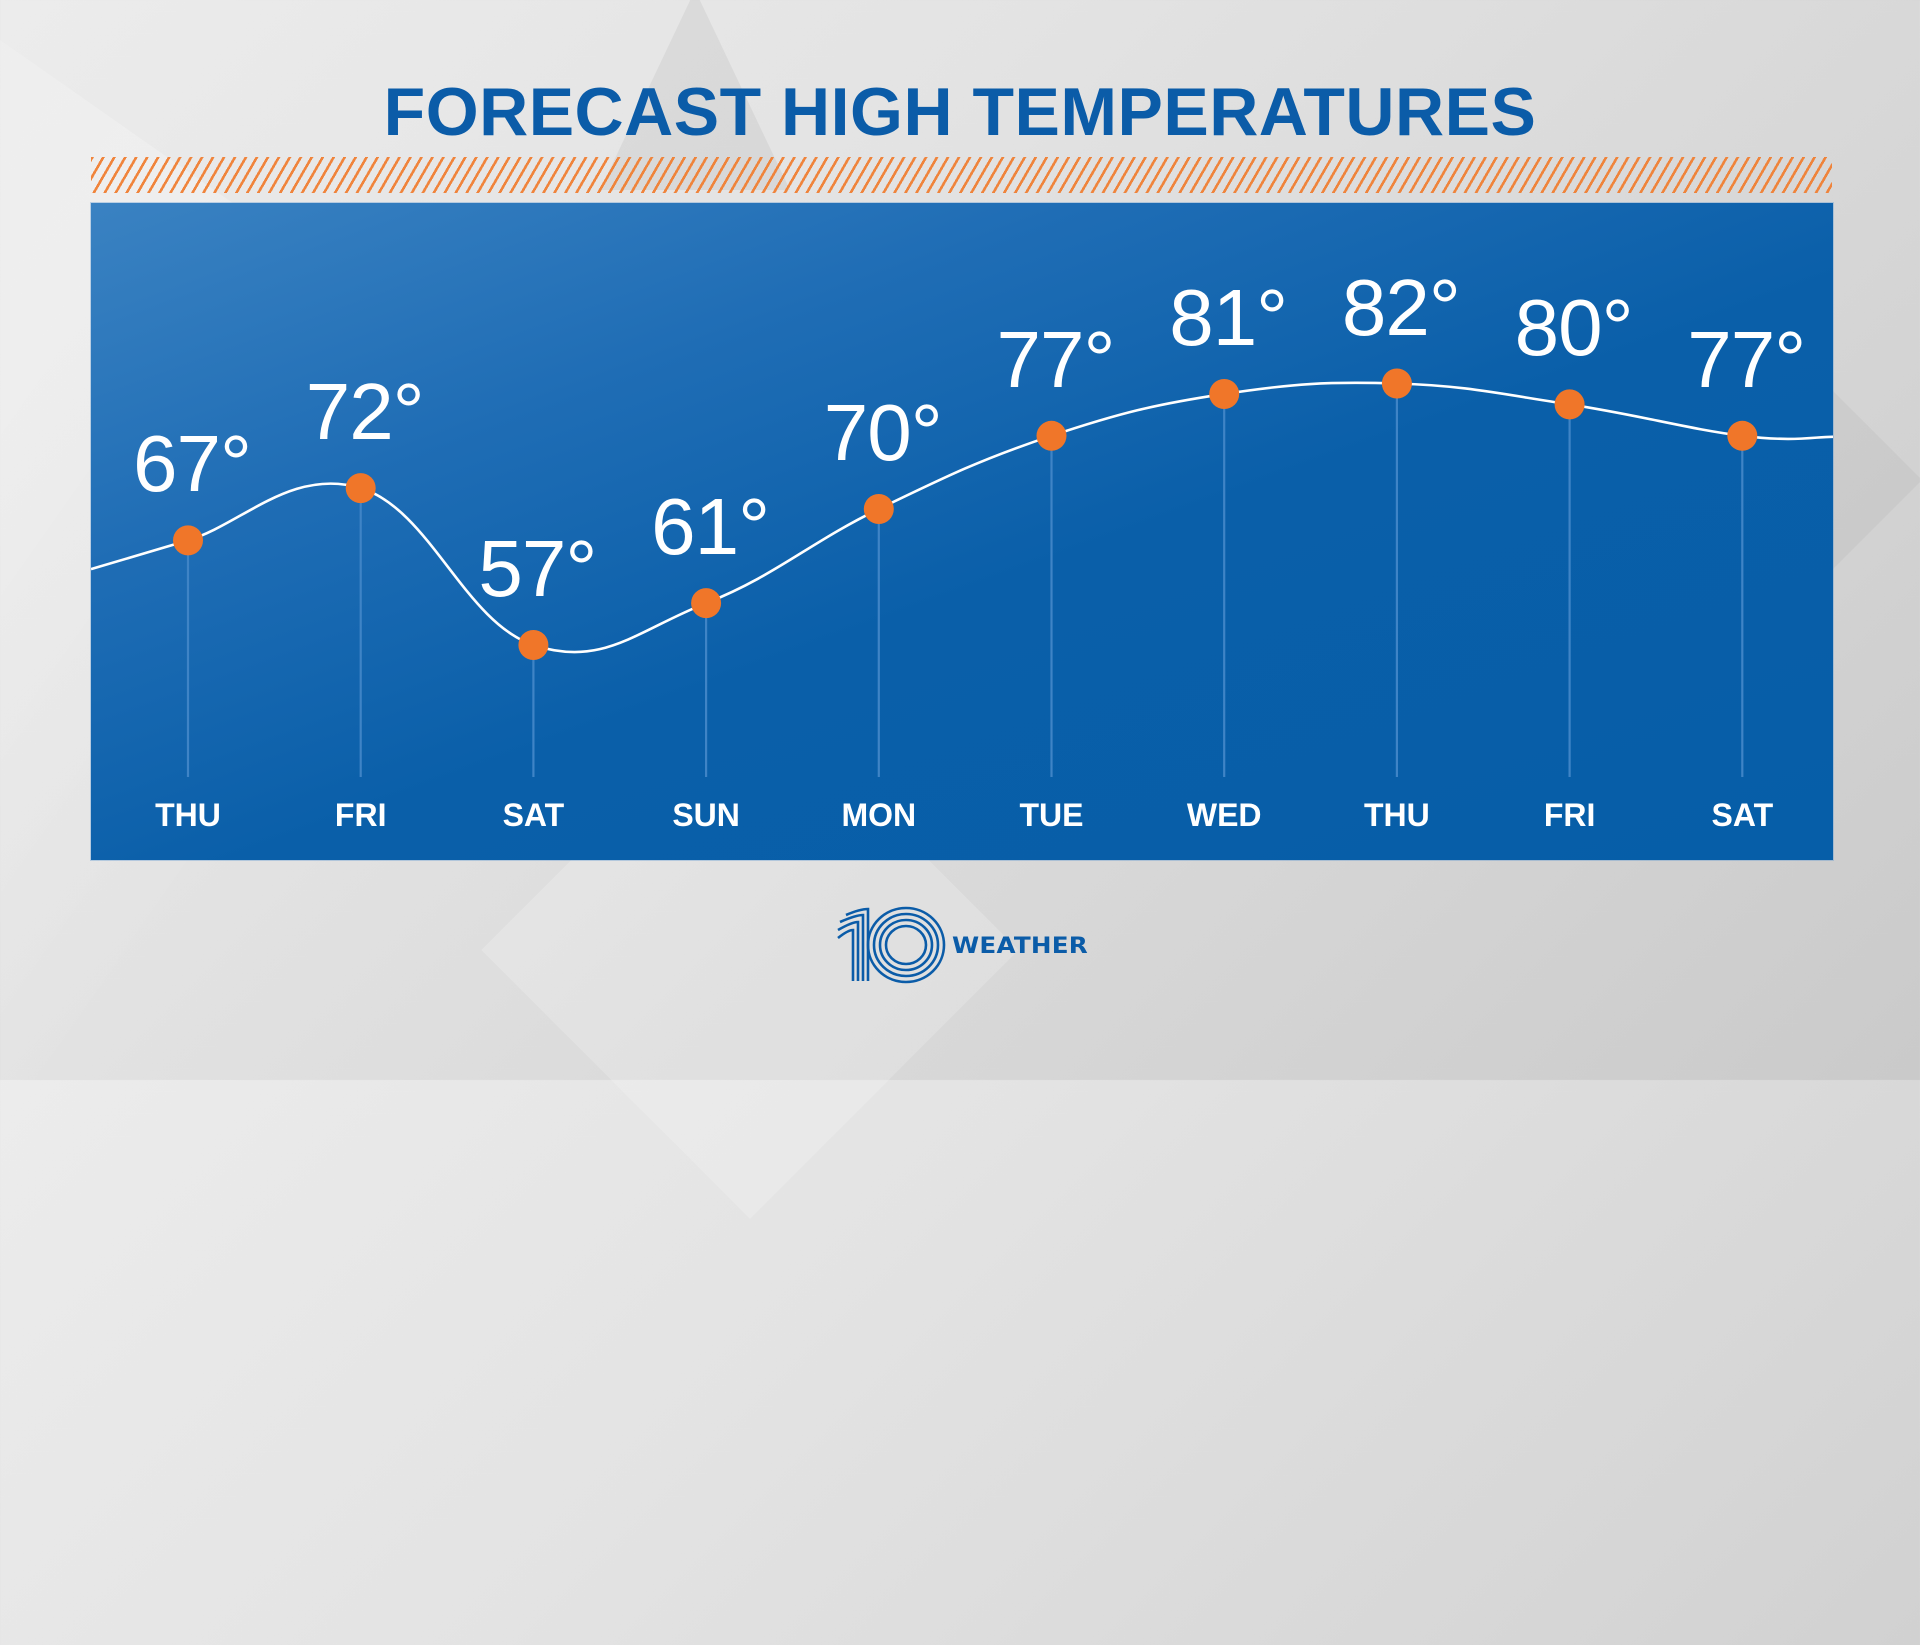 The height and width of the screenshot is (1645, 1920). What do you see at coordinates (710, 527) in the screenshot?
I see `temperature-label: 61°` at bounding box center [710, 527].